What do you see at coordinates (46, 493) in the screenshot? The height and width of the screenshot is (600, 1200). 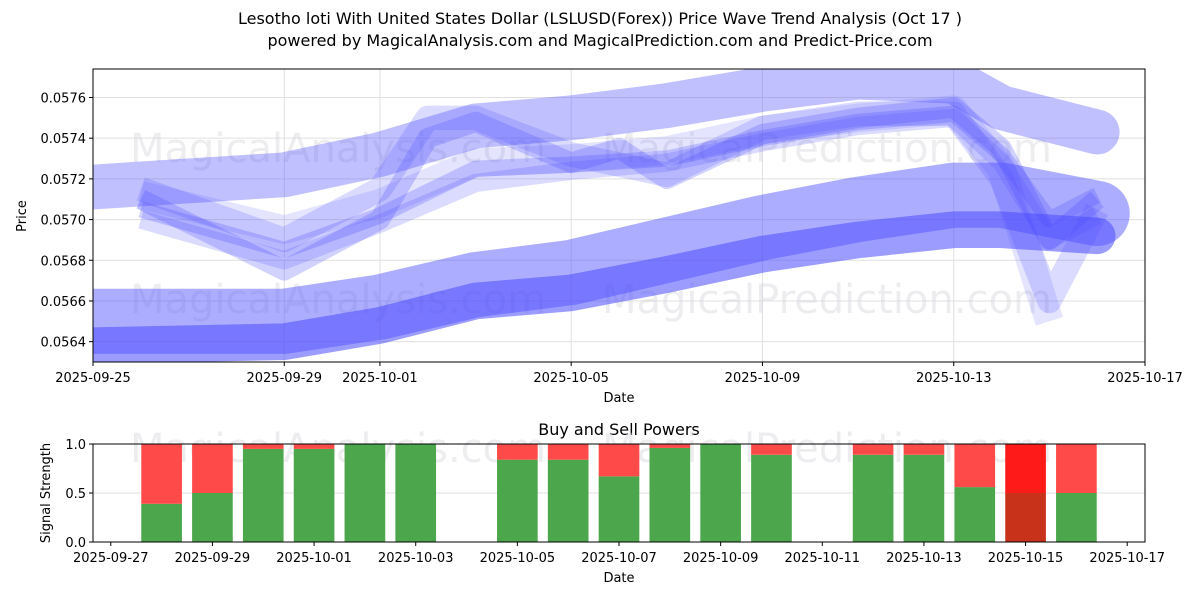 I see `signal-y-axis-label: Signal Strength` at bounding box center [46, 493].